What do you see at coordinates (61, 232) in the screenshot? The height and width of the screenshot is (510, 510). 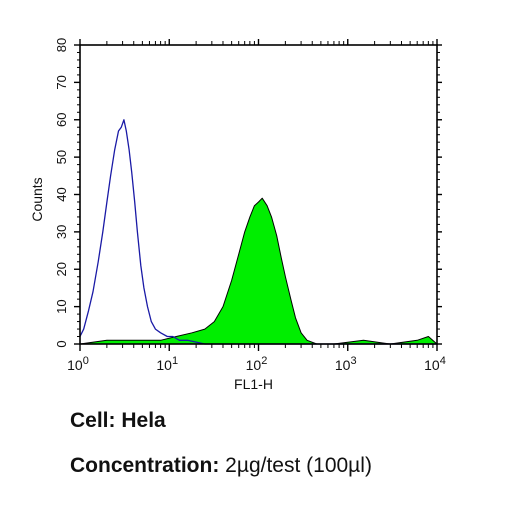 I see `y-tick-label: 30` at bounding box center [61, 232].